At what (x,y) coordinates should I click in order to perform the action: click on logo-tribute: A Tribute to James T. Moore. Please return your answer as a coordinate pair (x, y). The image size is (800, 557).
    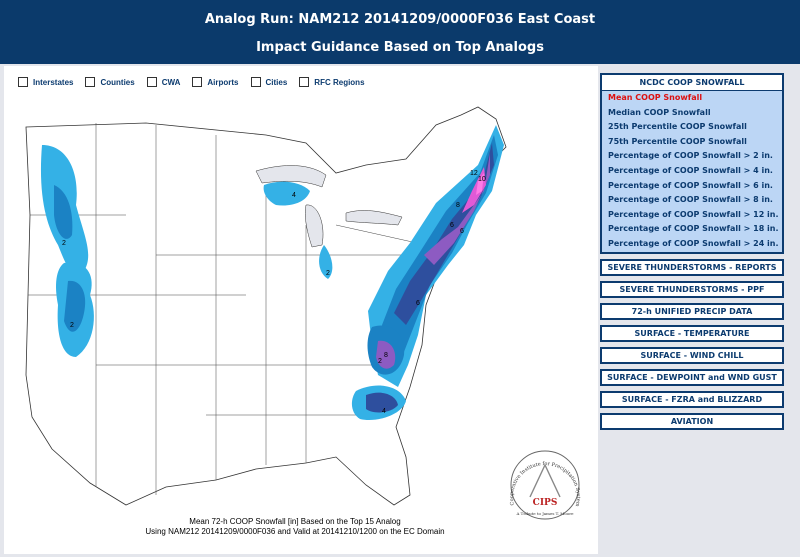
    Looking at the image, I should click on (545, 513).